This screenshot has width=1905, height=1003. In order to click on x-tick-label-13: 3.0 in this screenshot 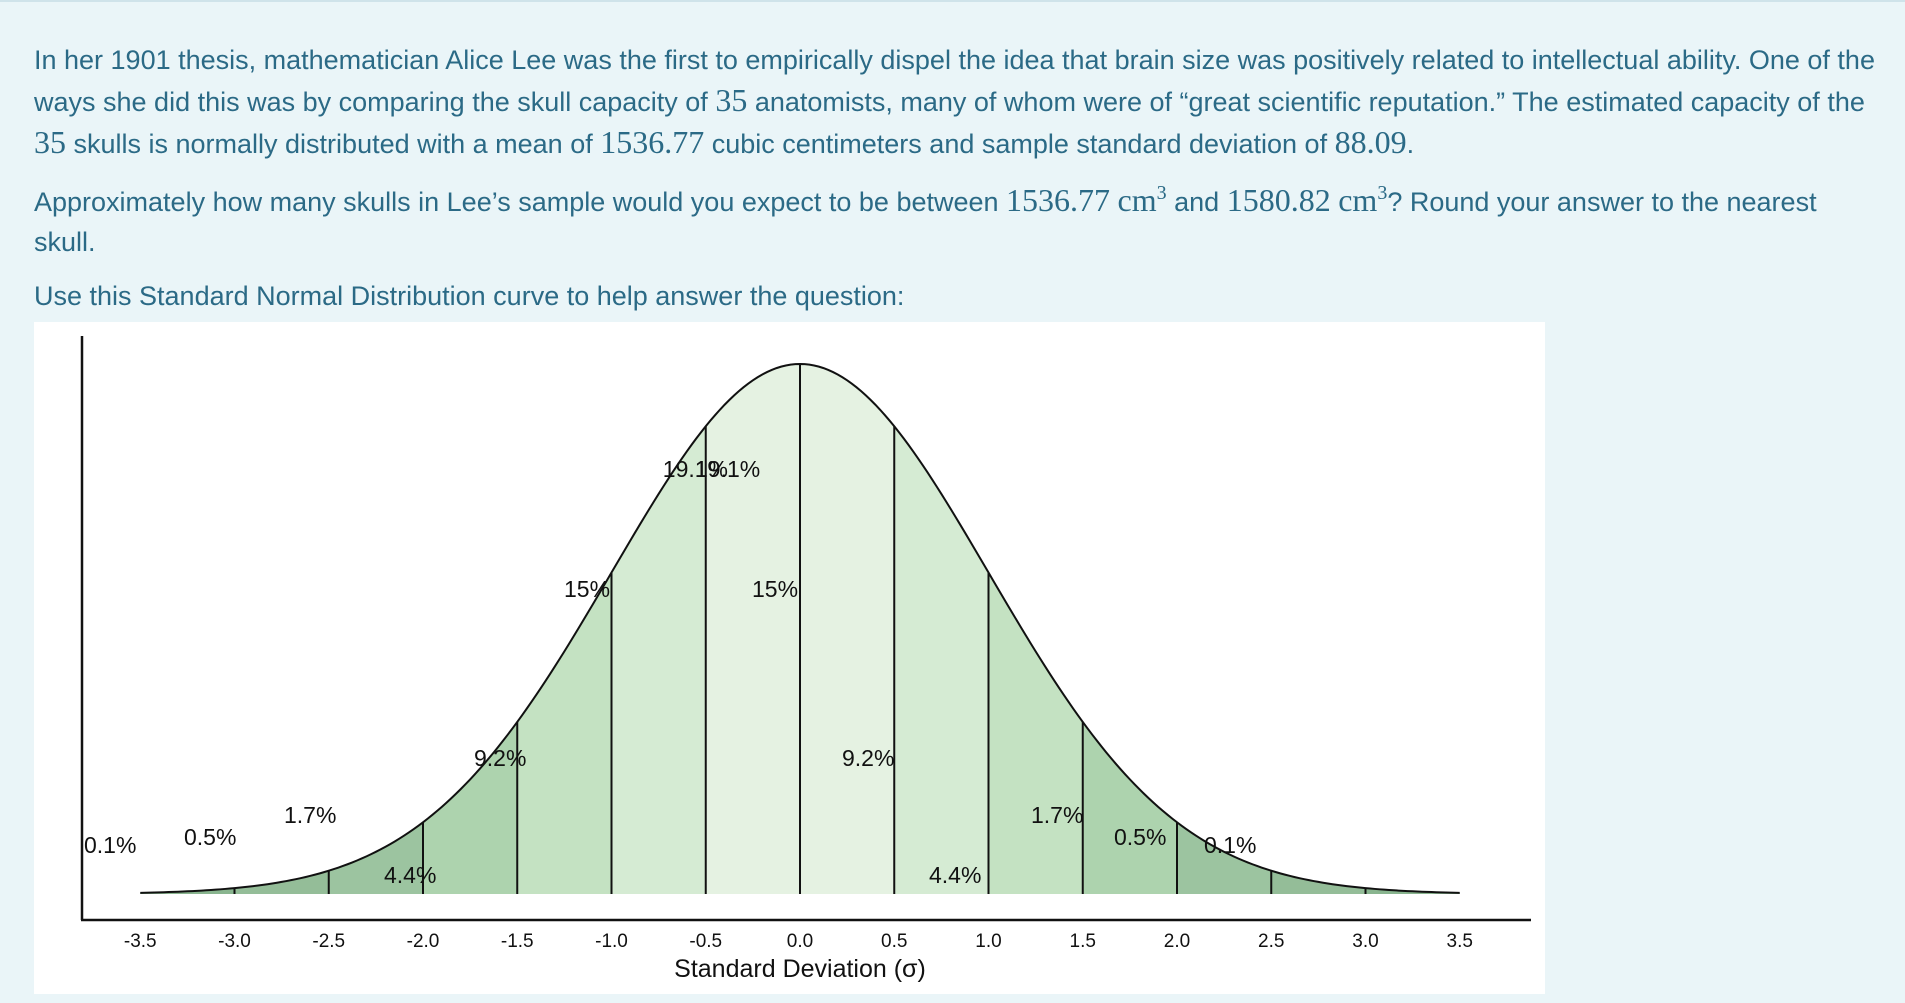, I will do `click(1365, 941)`.